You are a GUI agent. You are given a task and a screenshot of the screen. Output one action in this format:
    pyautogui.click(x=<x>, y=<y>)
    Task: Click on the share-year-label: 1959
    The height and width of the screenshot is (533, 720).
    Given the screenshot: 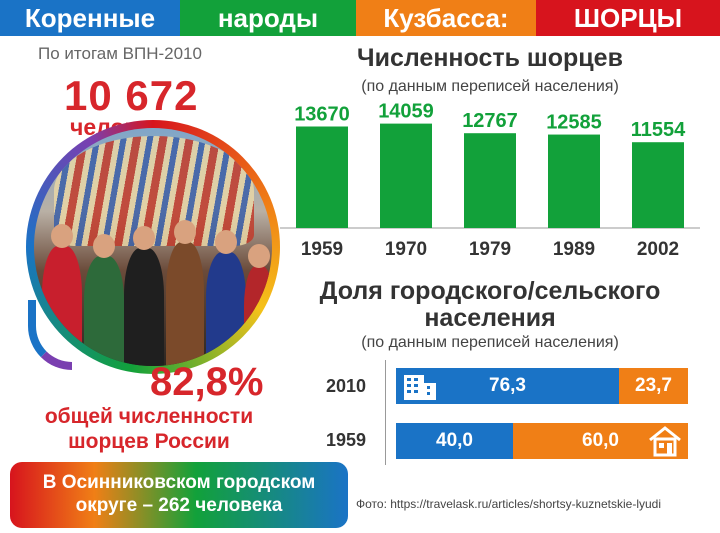 What is the action you would take?
    pyautogui.click(x=346, y=440)
    